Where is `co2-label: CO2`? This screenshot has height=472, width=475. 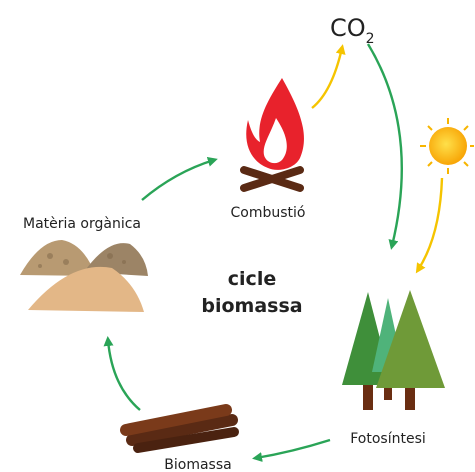
co2-label: CO2 is located at coordinates (352, 30).